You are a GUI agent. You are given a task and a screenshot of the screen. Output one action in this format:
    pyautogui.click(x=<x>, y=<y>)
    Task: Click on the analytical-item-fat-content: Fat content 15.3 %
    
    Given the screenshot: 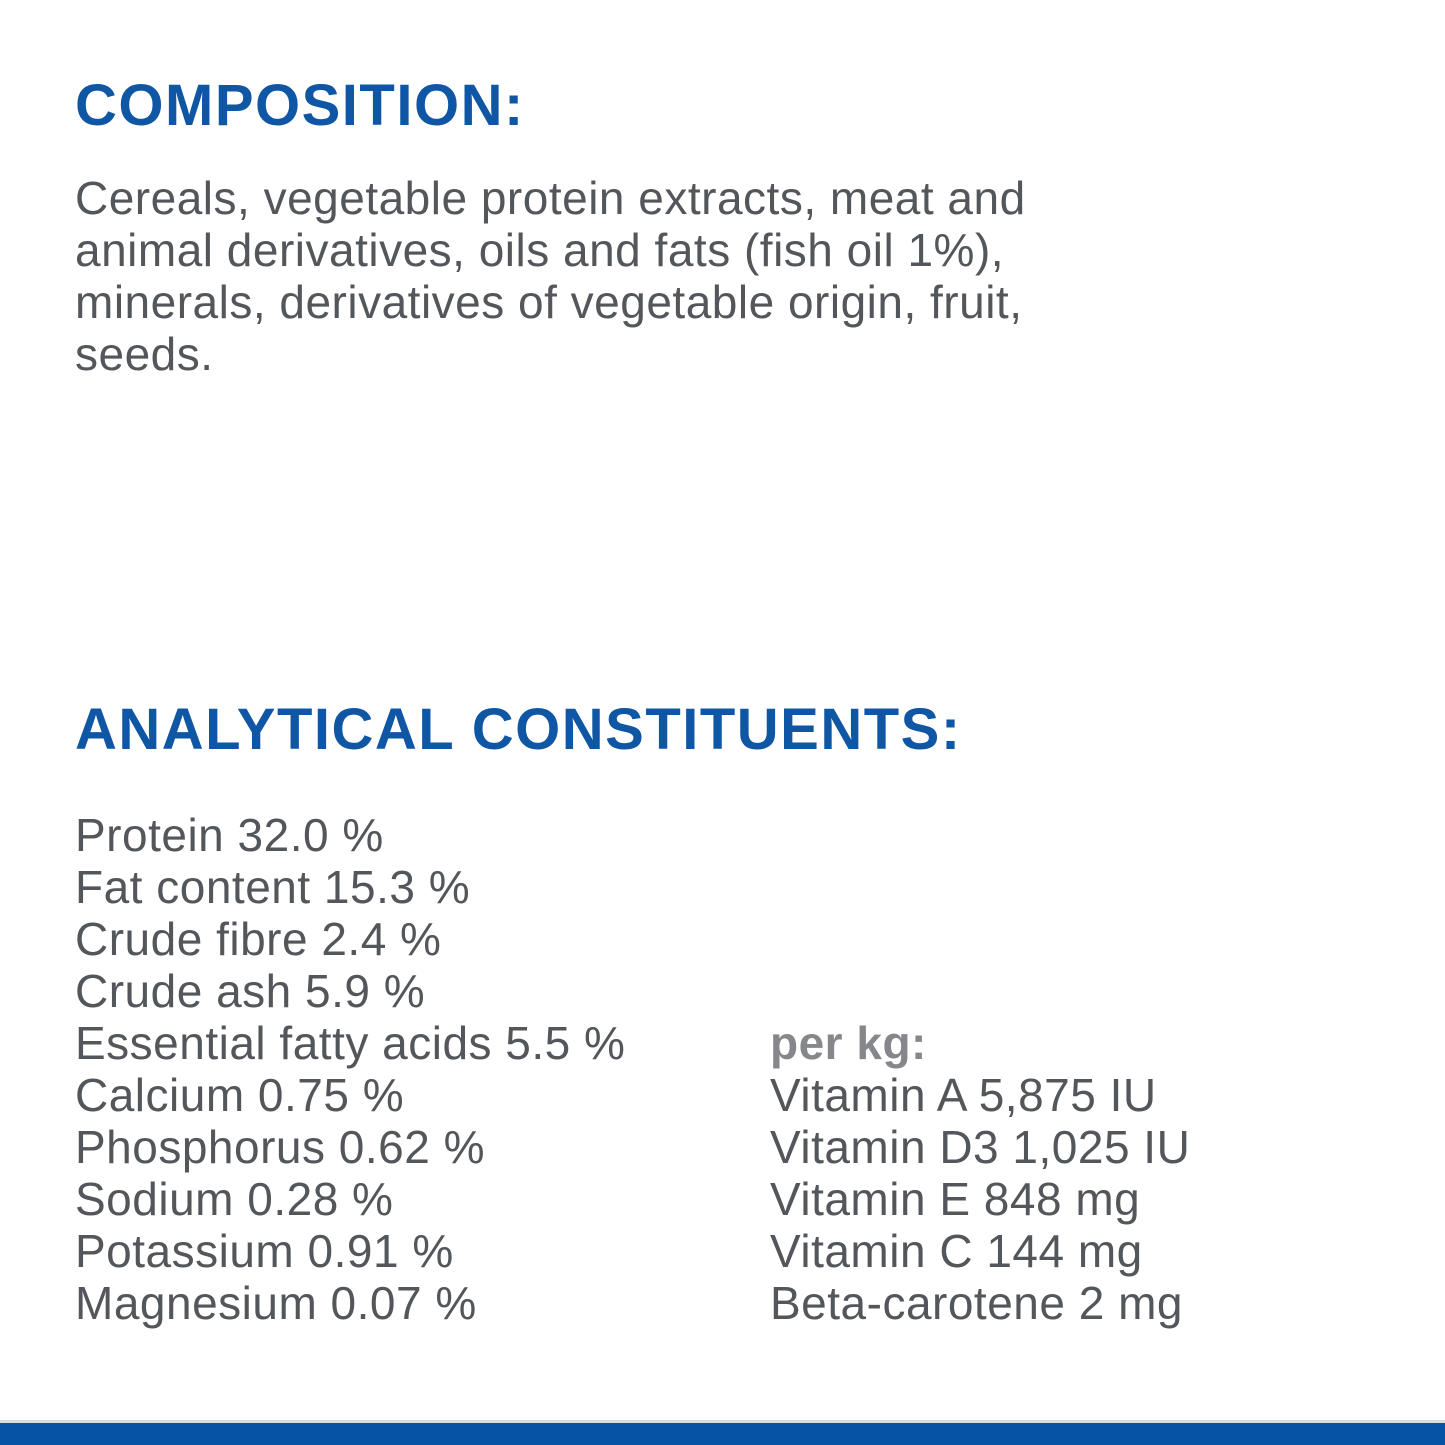 What is the action you would take?
    pyautogui.click(x=273, y=887)
    